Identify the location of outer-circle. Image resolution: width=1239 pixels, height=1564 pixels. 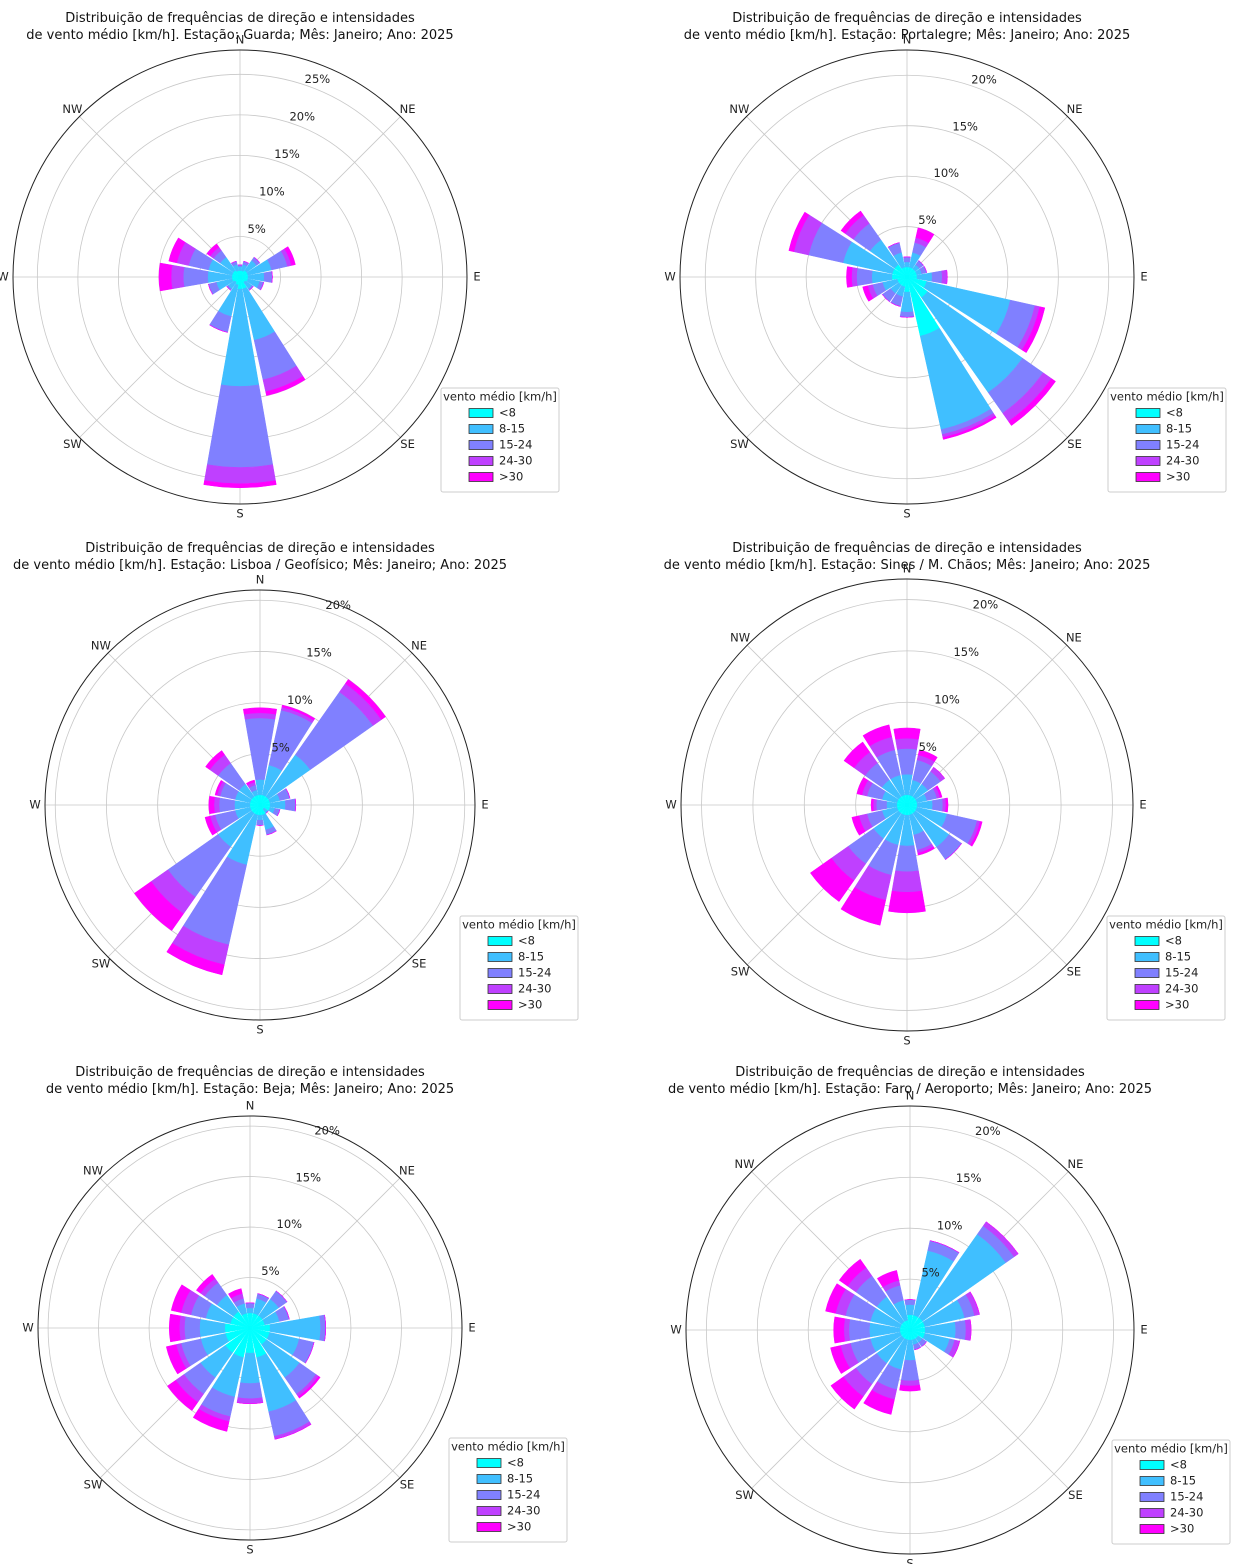
(240, 277).